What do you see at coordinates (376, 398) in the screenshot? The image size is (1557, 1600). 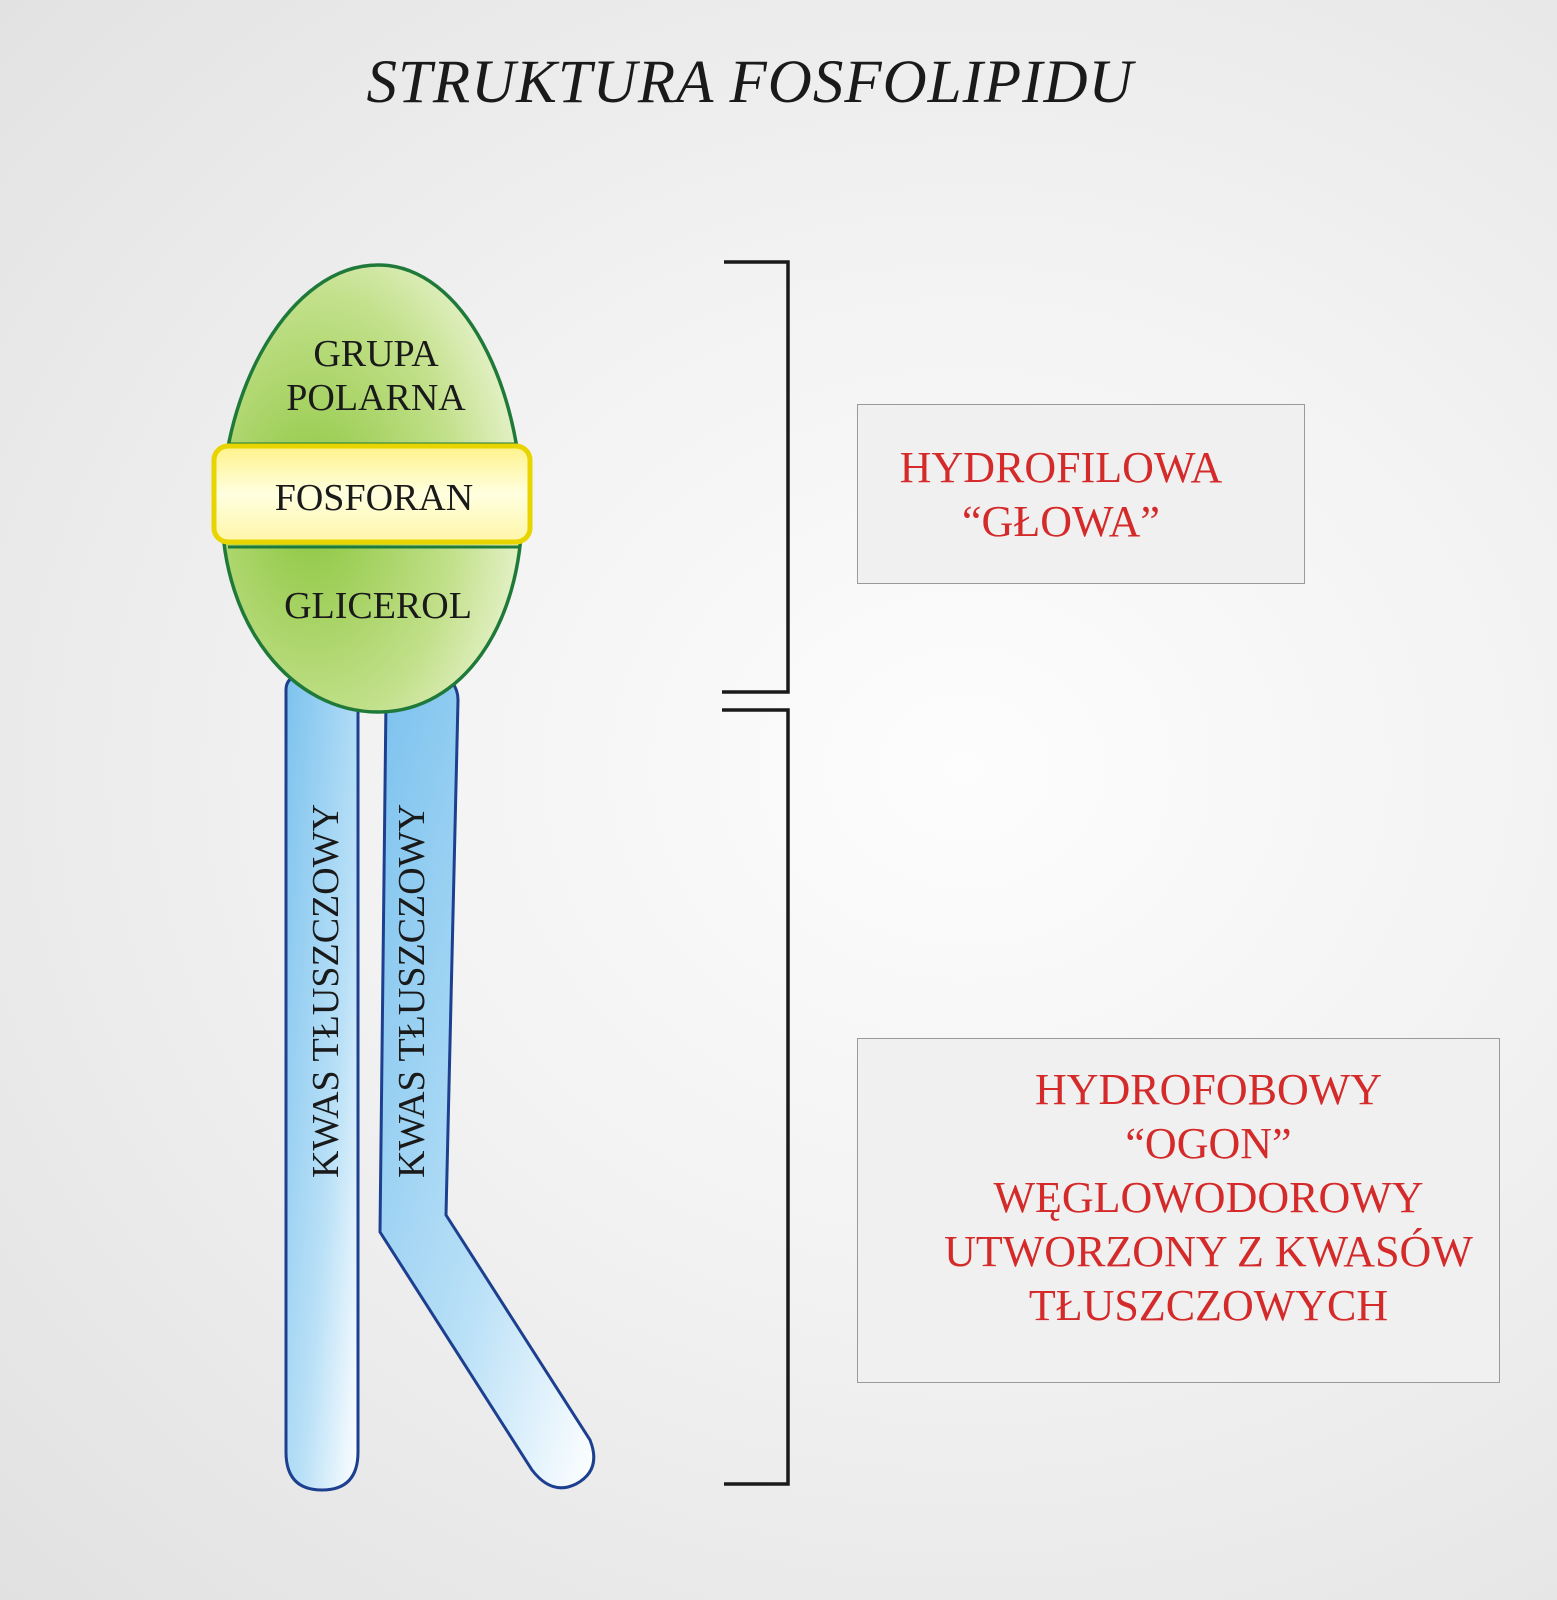 I see `polar-group-label-line2: POLARNA` at bounding box center [376, 398].